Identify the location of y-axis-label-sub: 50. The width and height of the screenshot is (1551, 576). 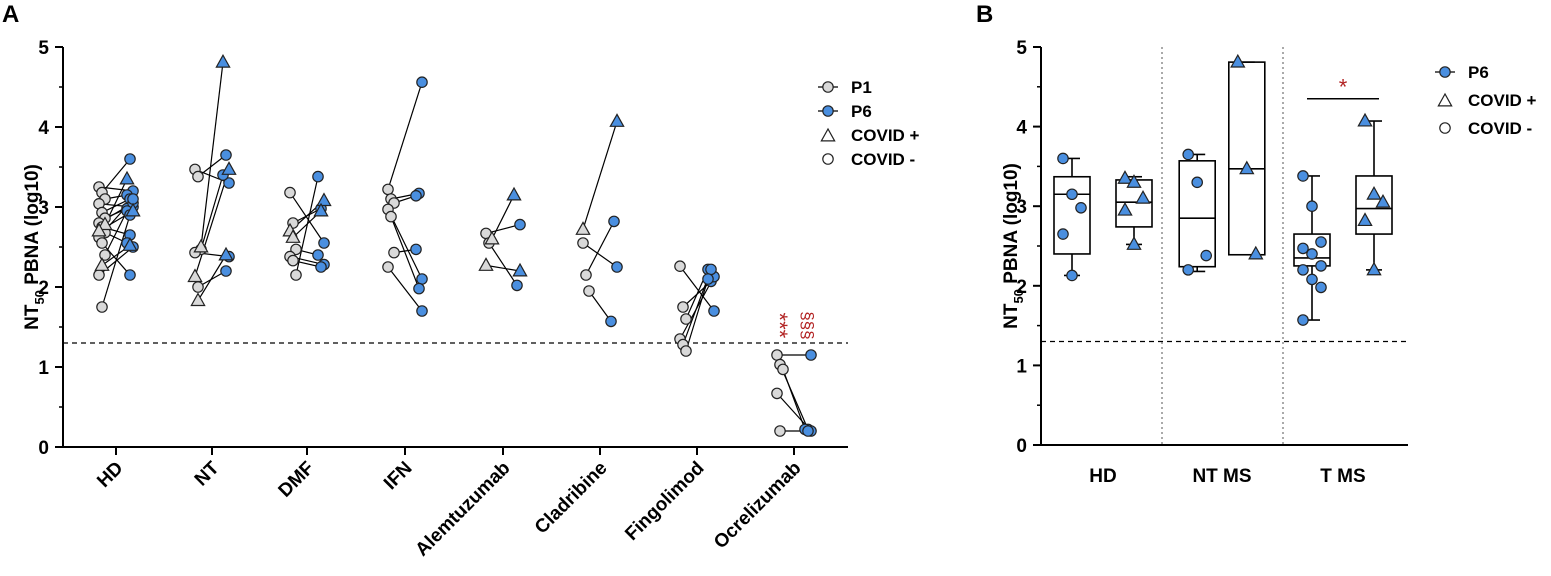
(1018, 296).